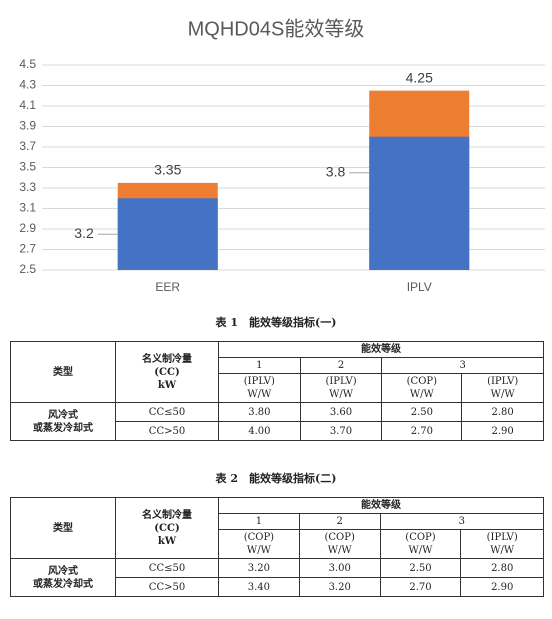 The height and width of the screenshot is (619, 552). What do you see at coordinates (27, 167) in the screenshot?
I see `y-tick-label: 3.5` at bounding box center [27, 167].